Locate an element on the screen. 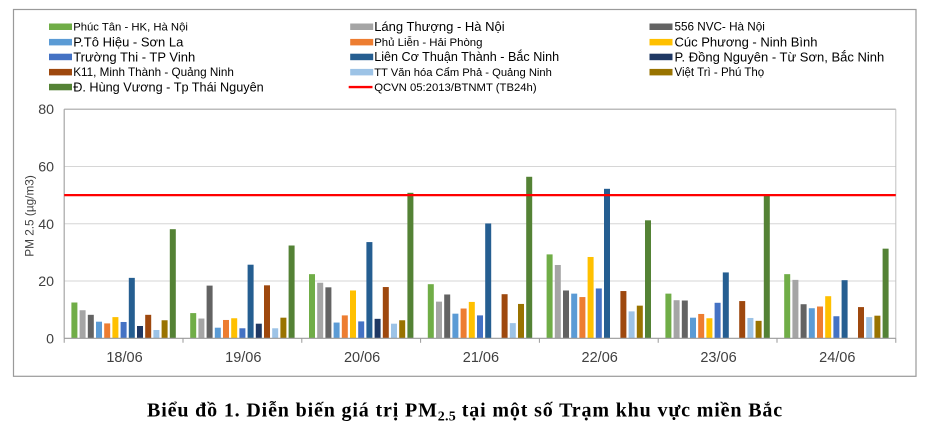  svg-text: Trường Thi - TP Vinh is located at coordinates (134, 56).